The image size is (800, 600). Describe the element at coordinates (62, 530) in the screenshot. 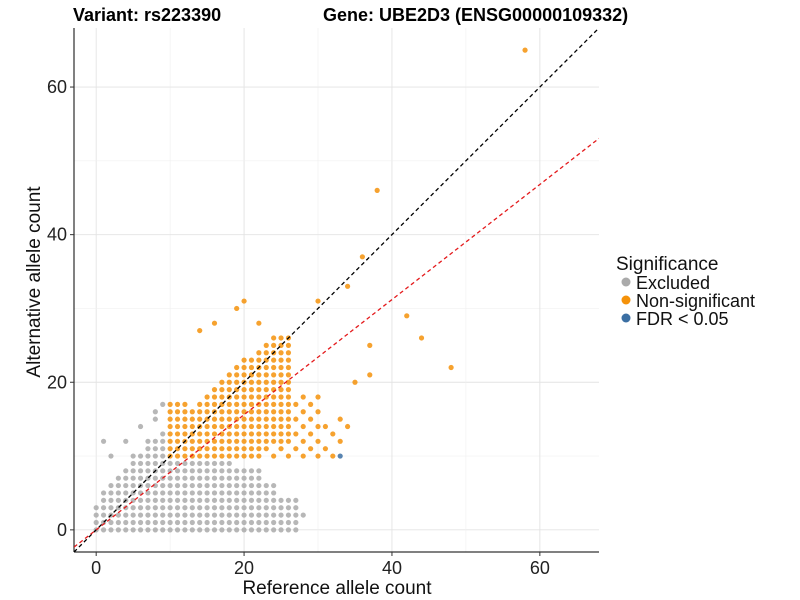

I see `y-tick-label: 0` at that location.